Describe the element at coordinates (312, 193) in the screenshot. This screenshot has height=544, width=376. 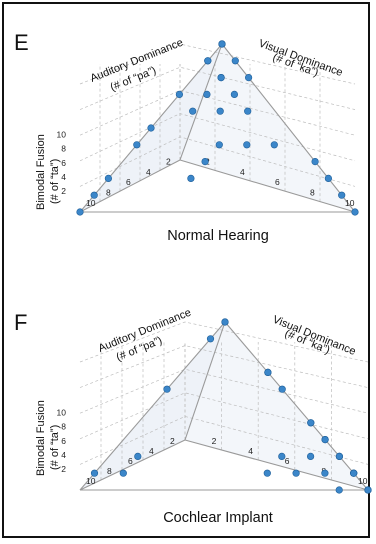
I see `tick-label-visual: 8` at that location.